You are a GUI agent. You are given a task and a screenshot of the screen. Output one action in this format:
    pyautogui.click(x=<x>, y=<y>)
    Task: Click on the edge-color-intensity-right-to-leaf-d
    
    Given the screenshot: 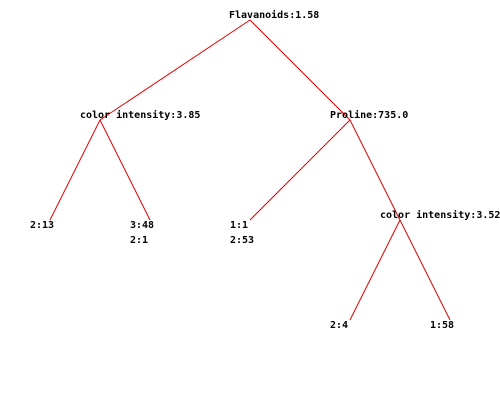 What is the action you would take?
    pyautogui.click(x=375, y=270)
    